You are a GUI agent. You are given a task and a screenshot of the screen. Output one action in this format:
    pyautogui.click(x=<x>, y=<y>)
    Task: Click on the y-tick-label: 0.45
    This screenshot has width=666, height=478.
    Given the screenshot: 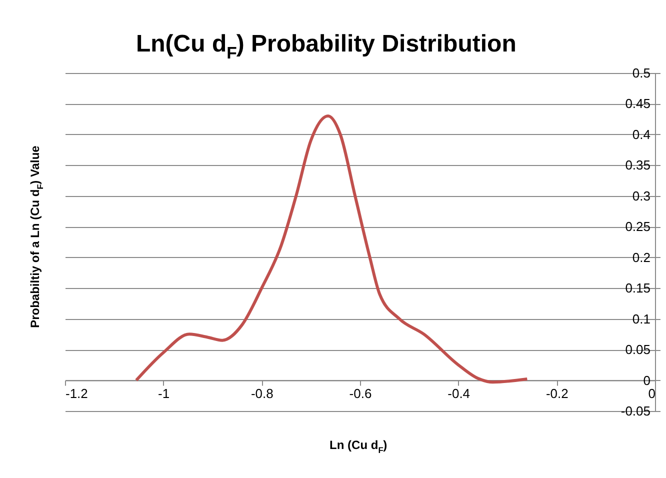 What is the action you would take?
    pyautogui.click(x=637, y=104)
    